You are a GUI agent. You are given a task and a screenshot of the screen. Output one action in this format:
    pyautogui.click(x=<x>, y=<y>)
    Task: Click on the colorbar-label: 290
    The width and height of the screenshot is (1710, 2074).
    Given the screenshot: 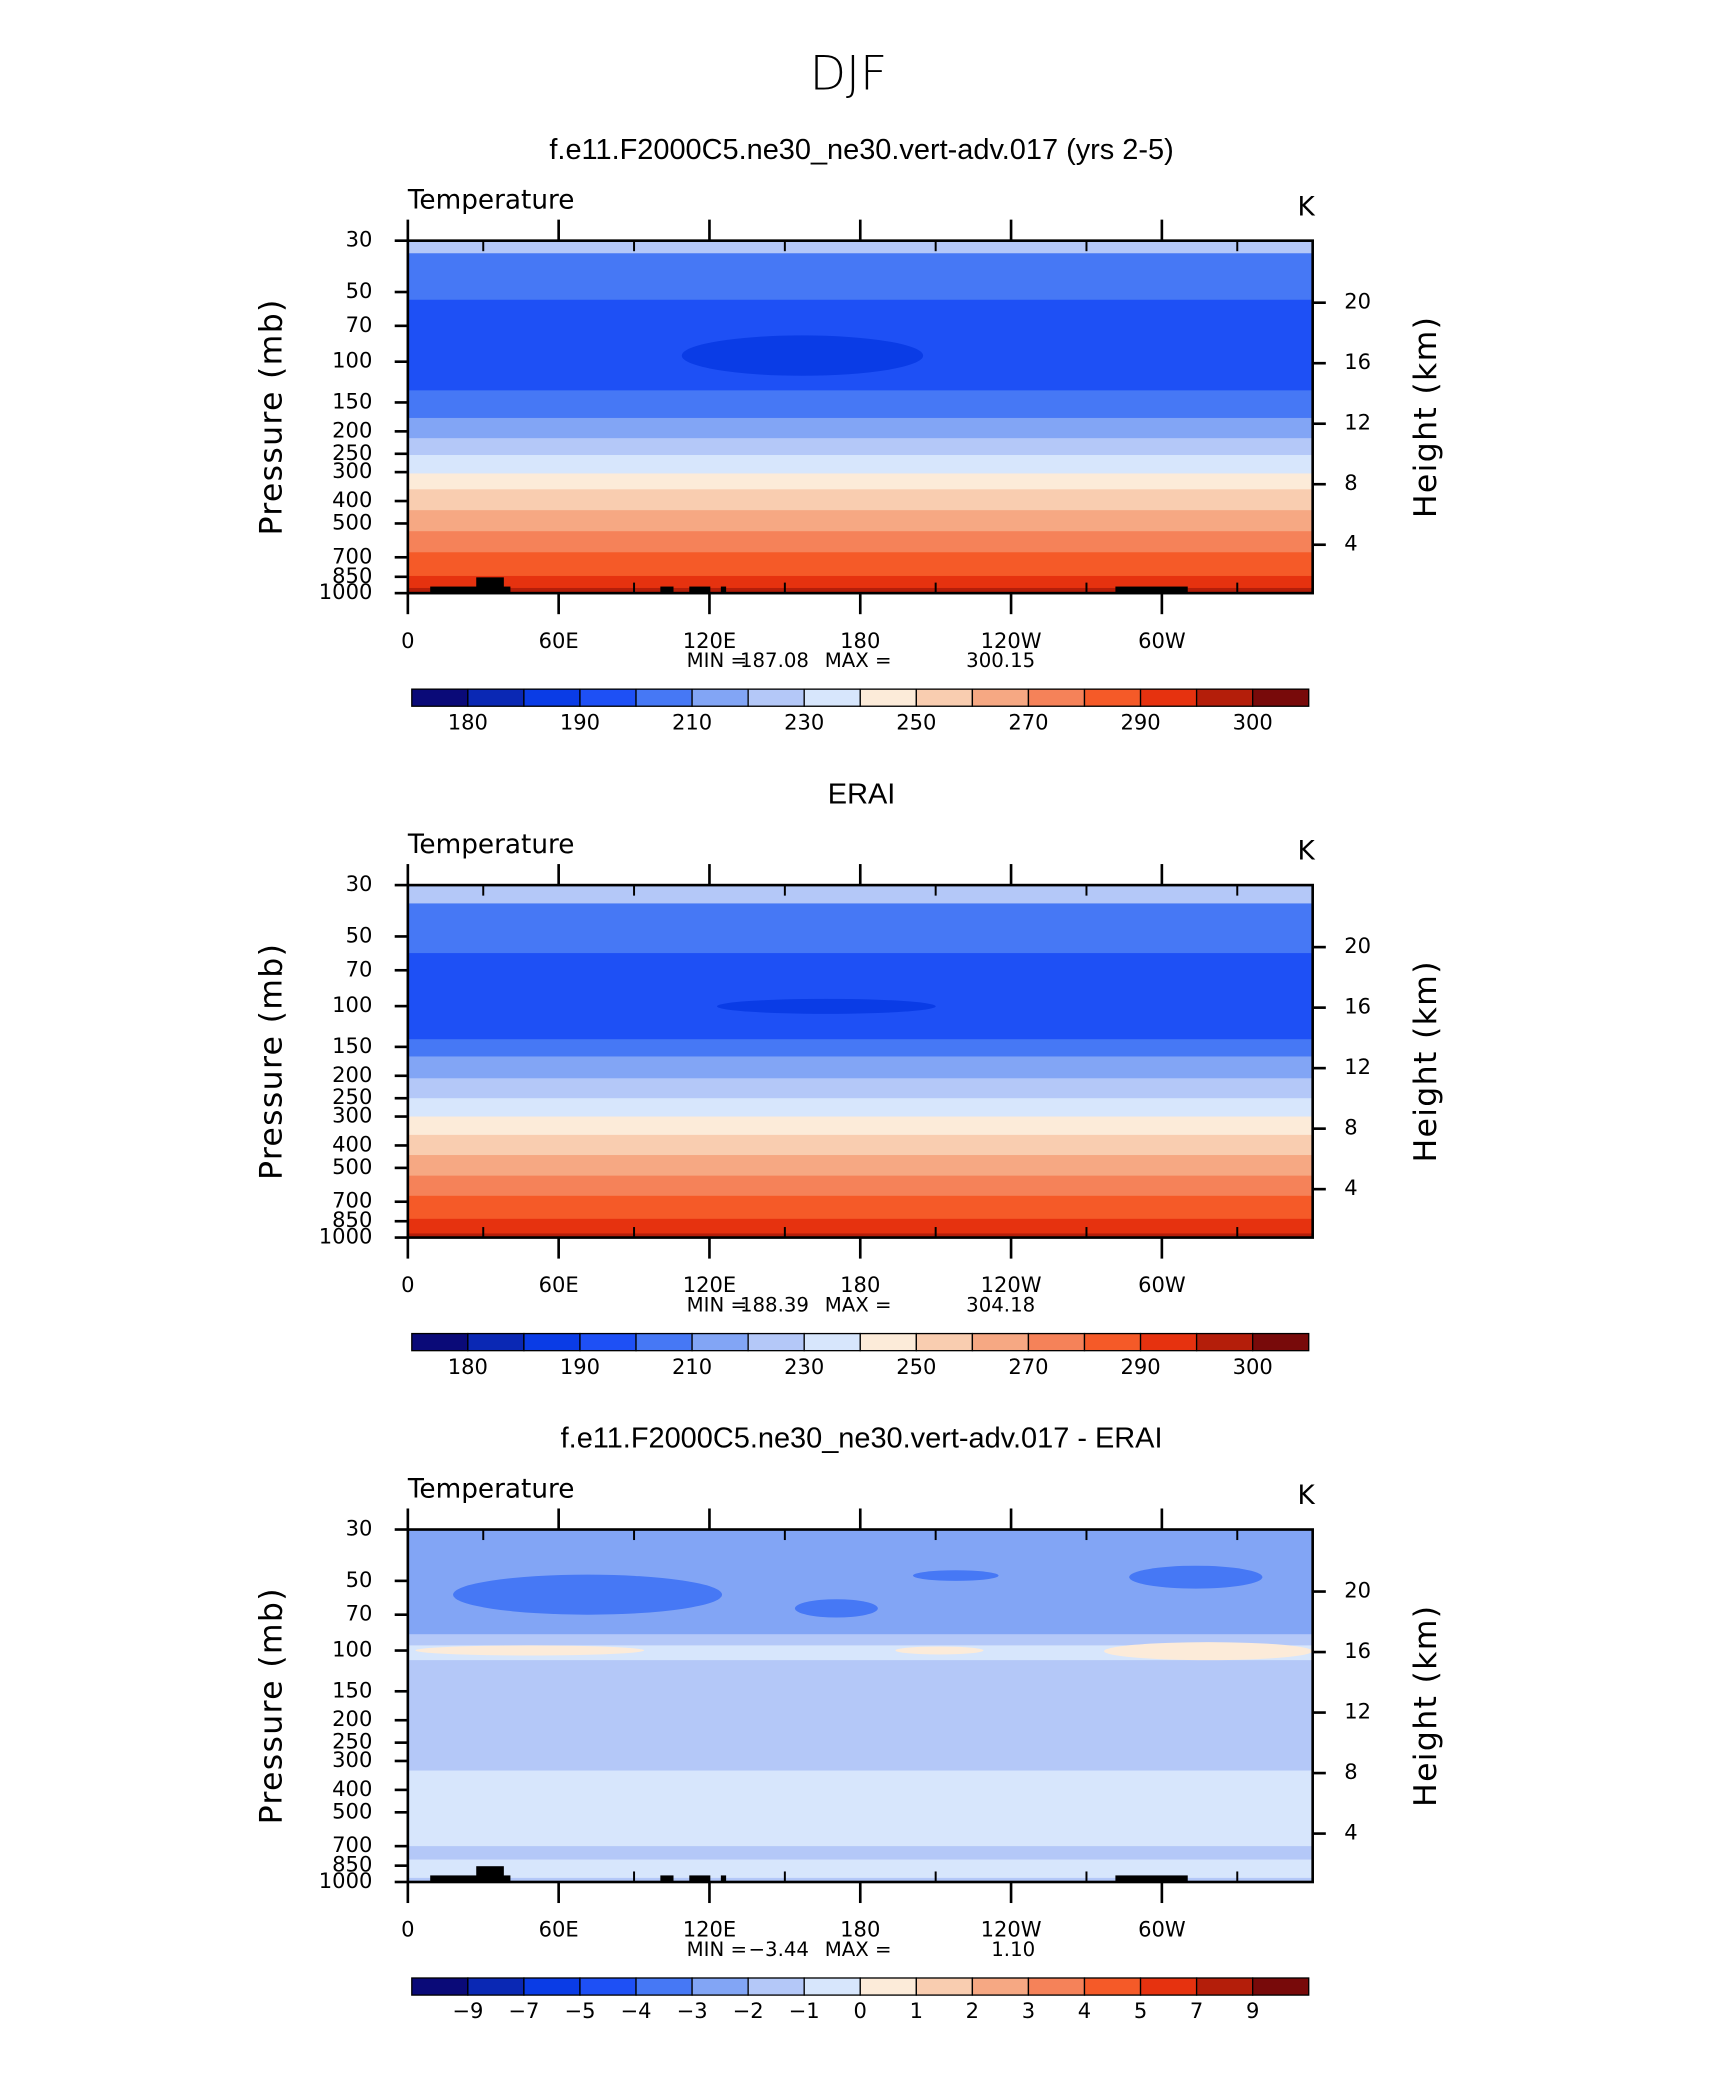 What is the action you would take?
    pyautogui.click(x=1140, y=721)
    